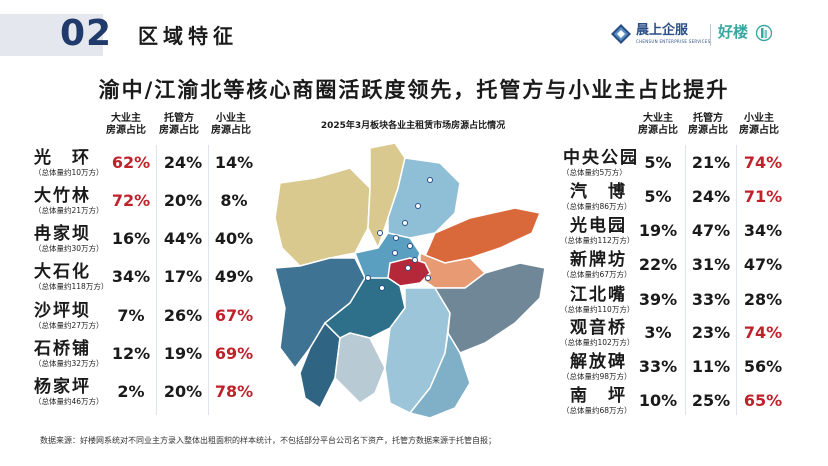 The width and height of the screenshot is (828, 466). What do you see at coordinates (69, 172) in the screenshot?
I see `district-volume: （总体量约10万方）` at bounding box center [69, 172].